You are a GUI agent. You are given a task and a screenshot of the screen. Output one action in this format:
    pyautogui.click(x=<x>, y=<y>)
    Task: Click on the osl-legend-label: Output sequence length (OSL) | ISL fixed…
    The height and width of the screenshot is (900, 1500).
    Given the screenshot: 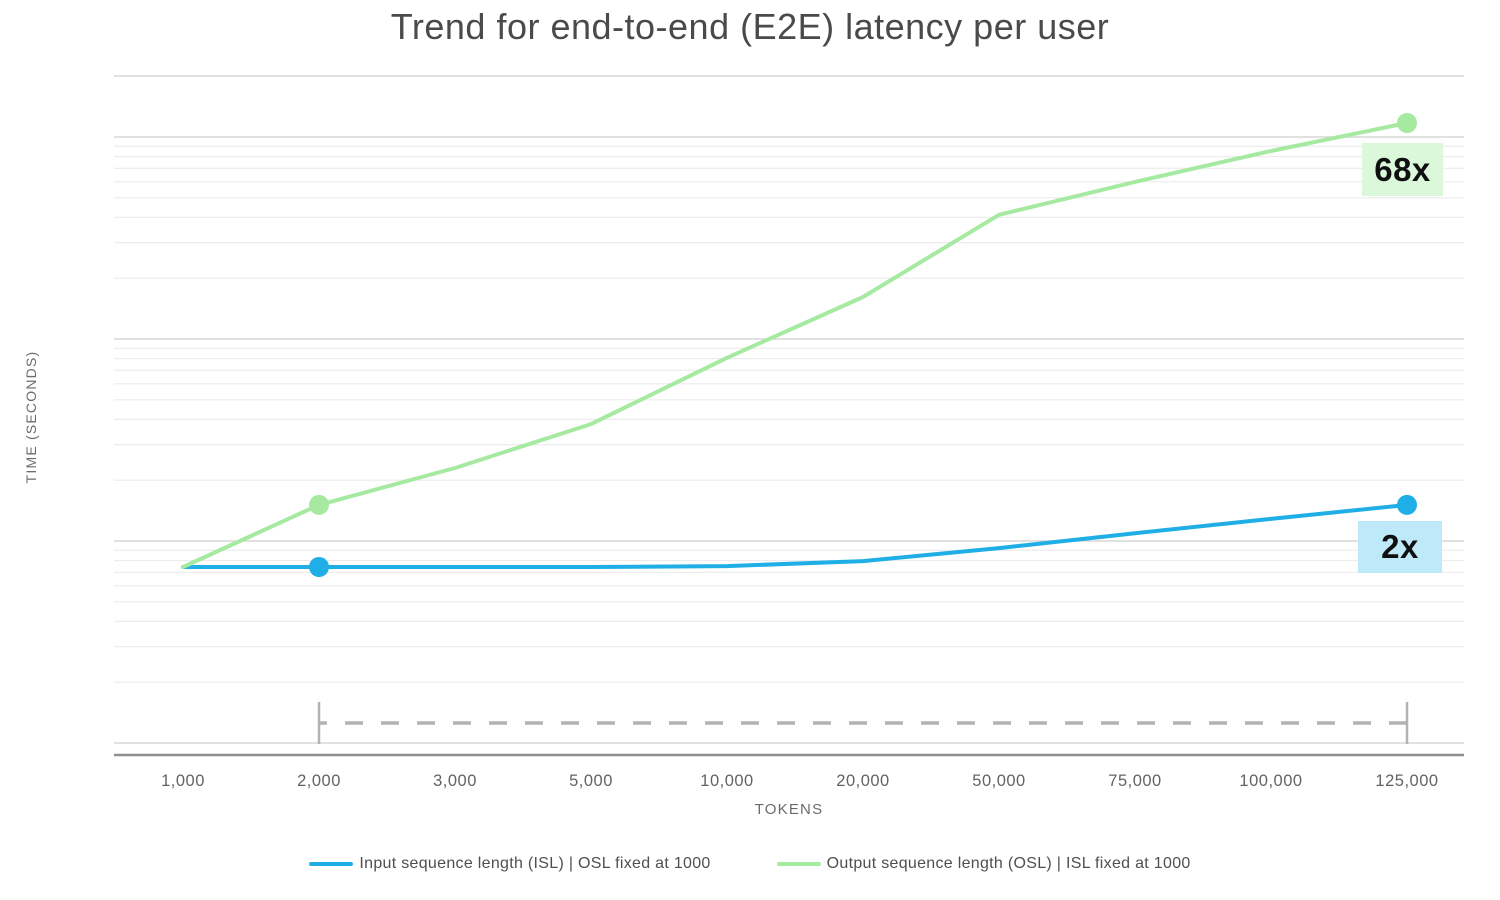 What is the action you would take?
    pyautogui.click(x=1008, y=863)
    